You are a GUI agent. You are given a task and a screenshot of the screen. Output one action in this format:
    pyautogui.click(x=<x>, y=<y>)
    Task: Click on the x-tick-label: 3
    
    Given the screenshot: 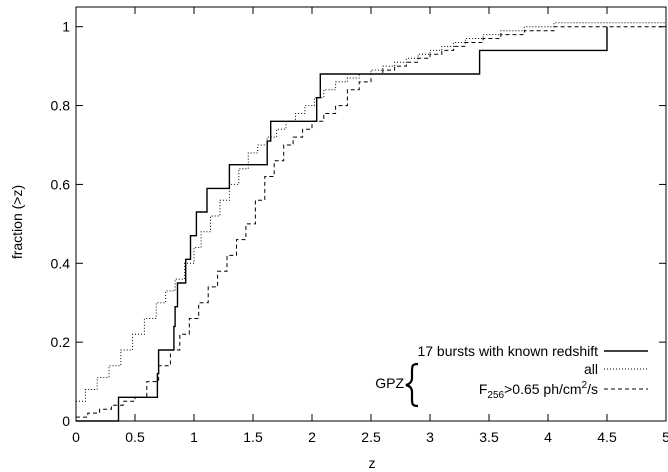 What is the action you would take?
    pyautogui.click(x=430, y=437)
    